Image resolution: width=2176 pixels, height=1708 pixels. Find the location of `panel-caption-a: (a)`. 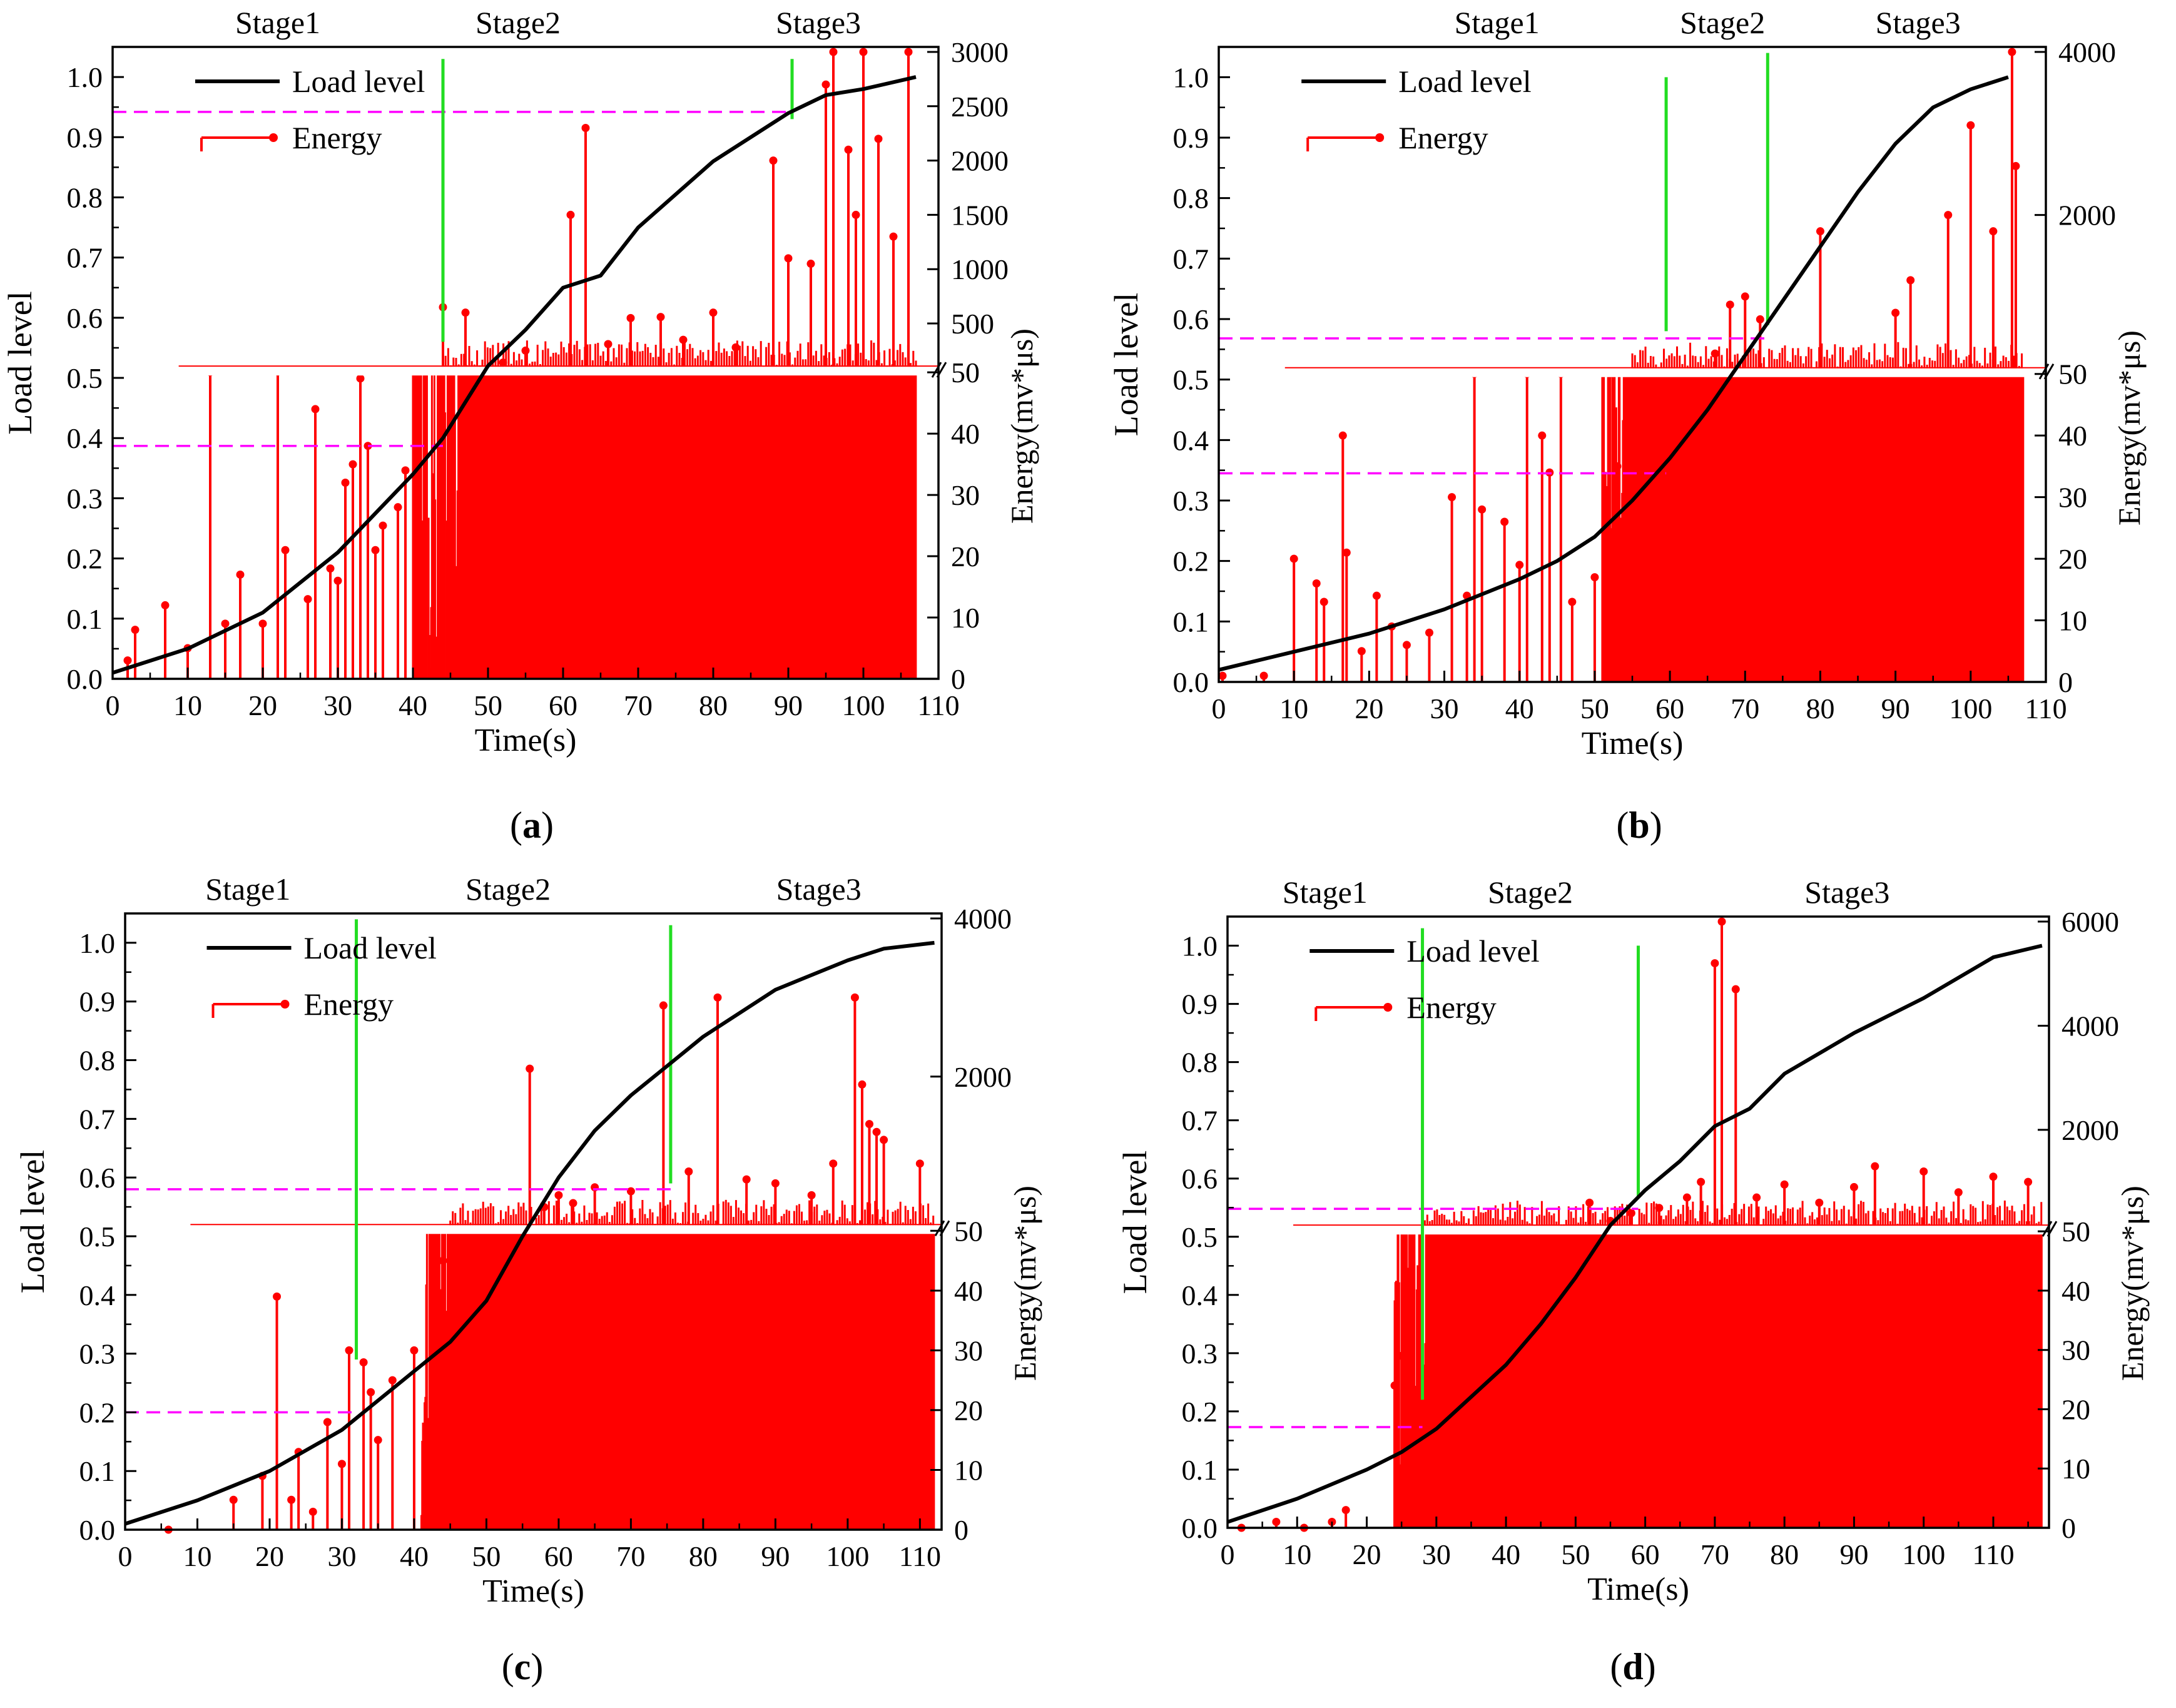

panel-caption-a: (a) is located at coordinates (532, 826).